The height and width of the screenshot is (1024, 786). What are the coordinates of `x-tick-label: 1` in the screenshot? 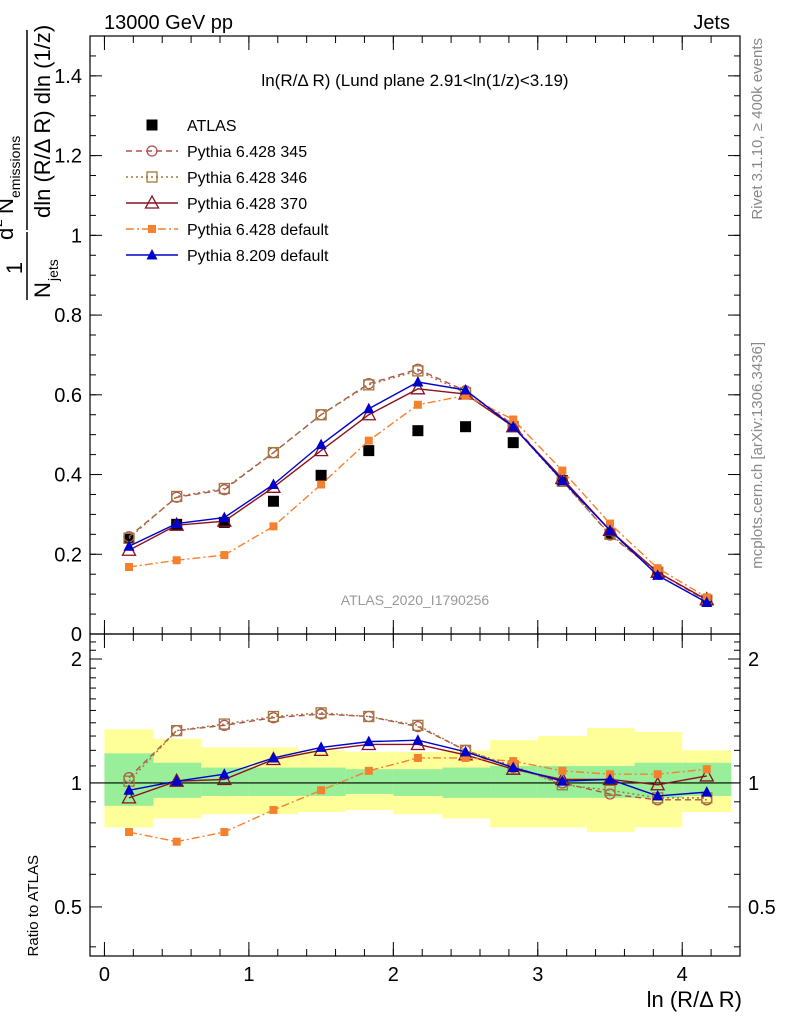 It's located at (248, 975).